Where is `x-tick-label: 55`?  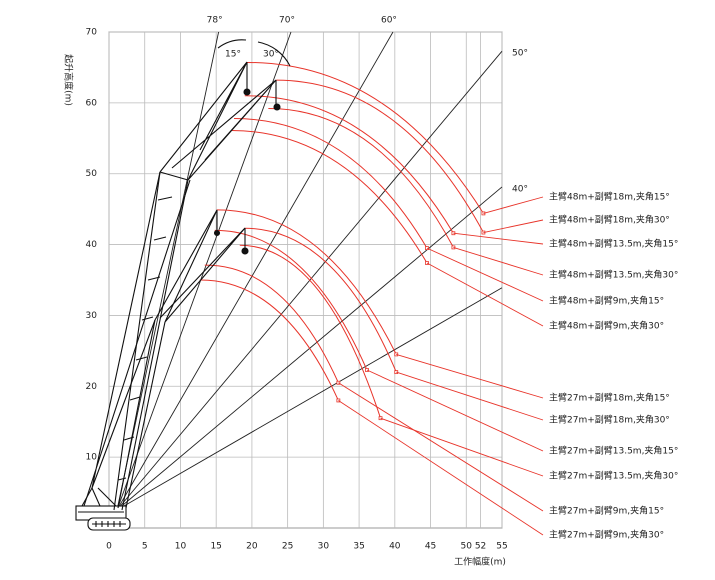 x-tick-label: 55 is located at coordinates (501, 547).